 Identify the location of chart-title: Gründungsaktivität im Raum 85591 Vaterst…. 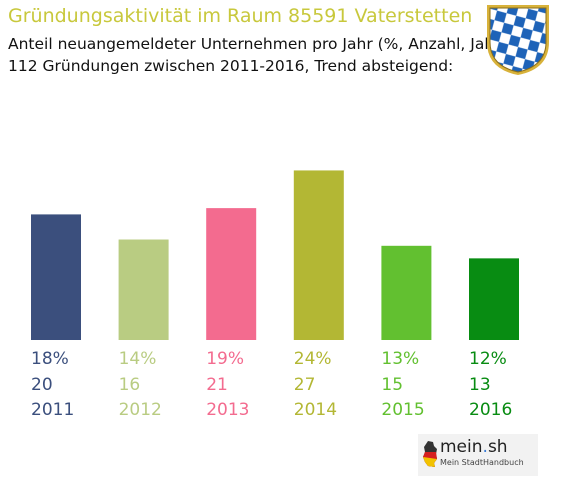
(240, 16).